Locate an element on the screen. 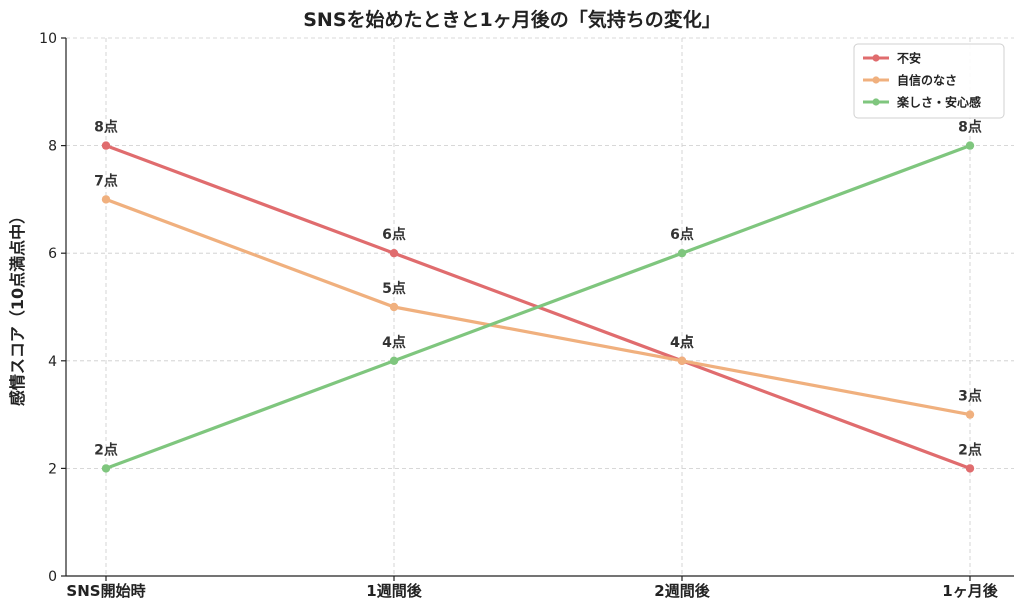 This screenshot has width=1024, height=610. legend-label: 不安 is located at coordinates (909, 58).